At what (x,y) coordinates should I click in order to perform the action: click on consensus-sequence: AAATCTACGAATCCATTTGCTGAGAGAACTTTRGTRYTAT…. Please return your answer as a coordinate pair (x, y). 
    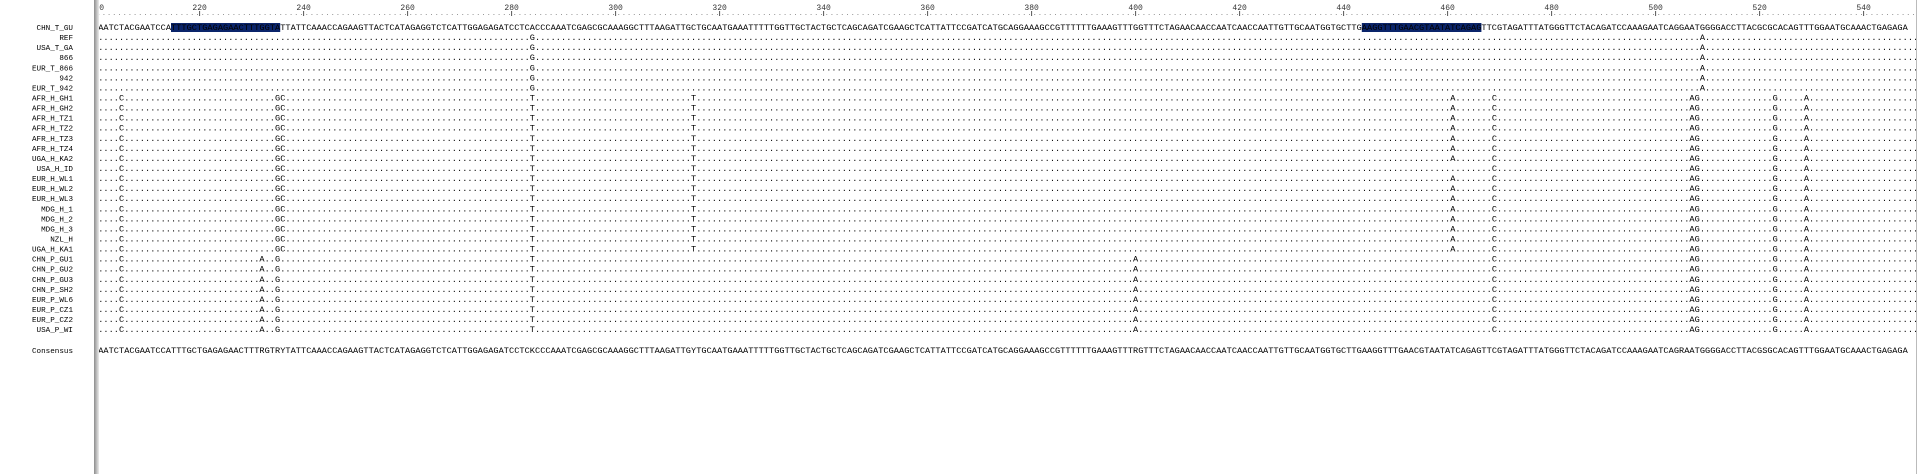
    Looking at the image, I should click on (1001, 351).